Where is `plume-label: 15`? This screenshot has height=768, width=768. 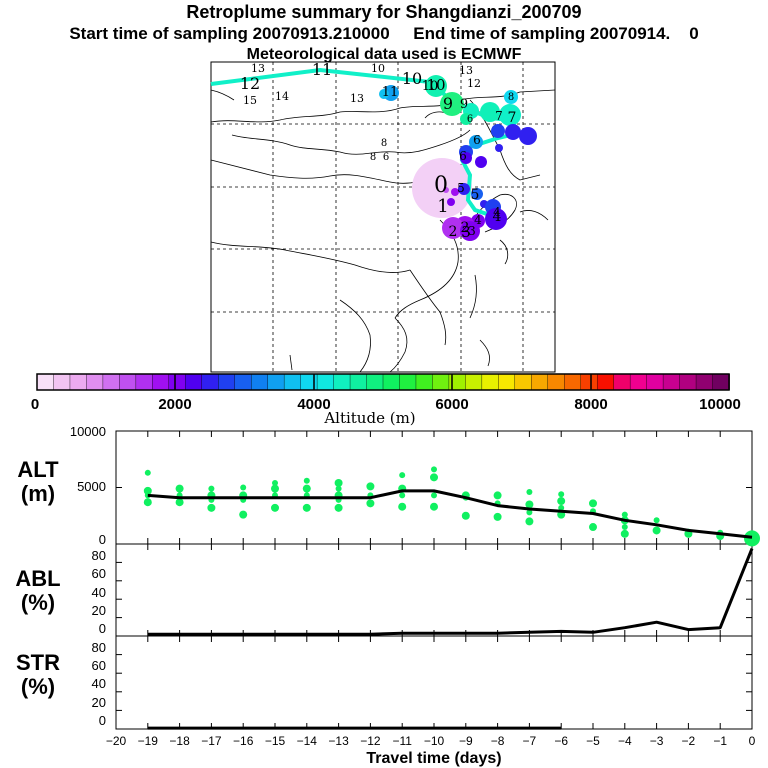 plume-label: 15 is located at coordinates (250, 100).